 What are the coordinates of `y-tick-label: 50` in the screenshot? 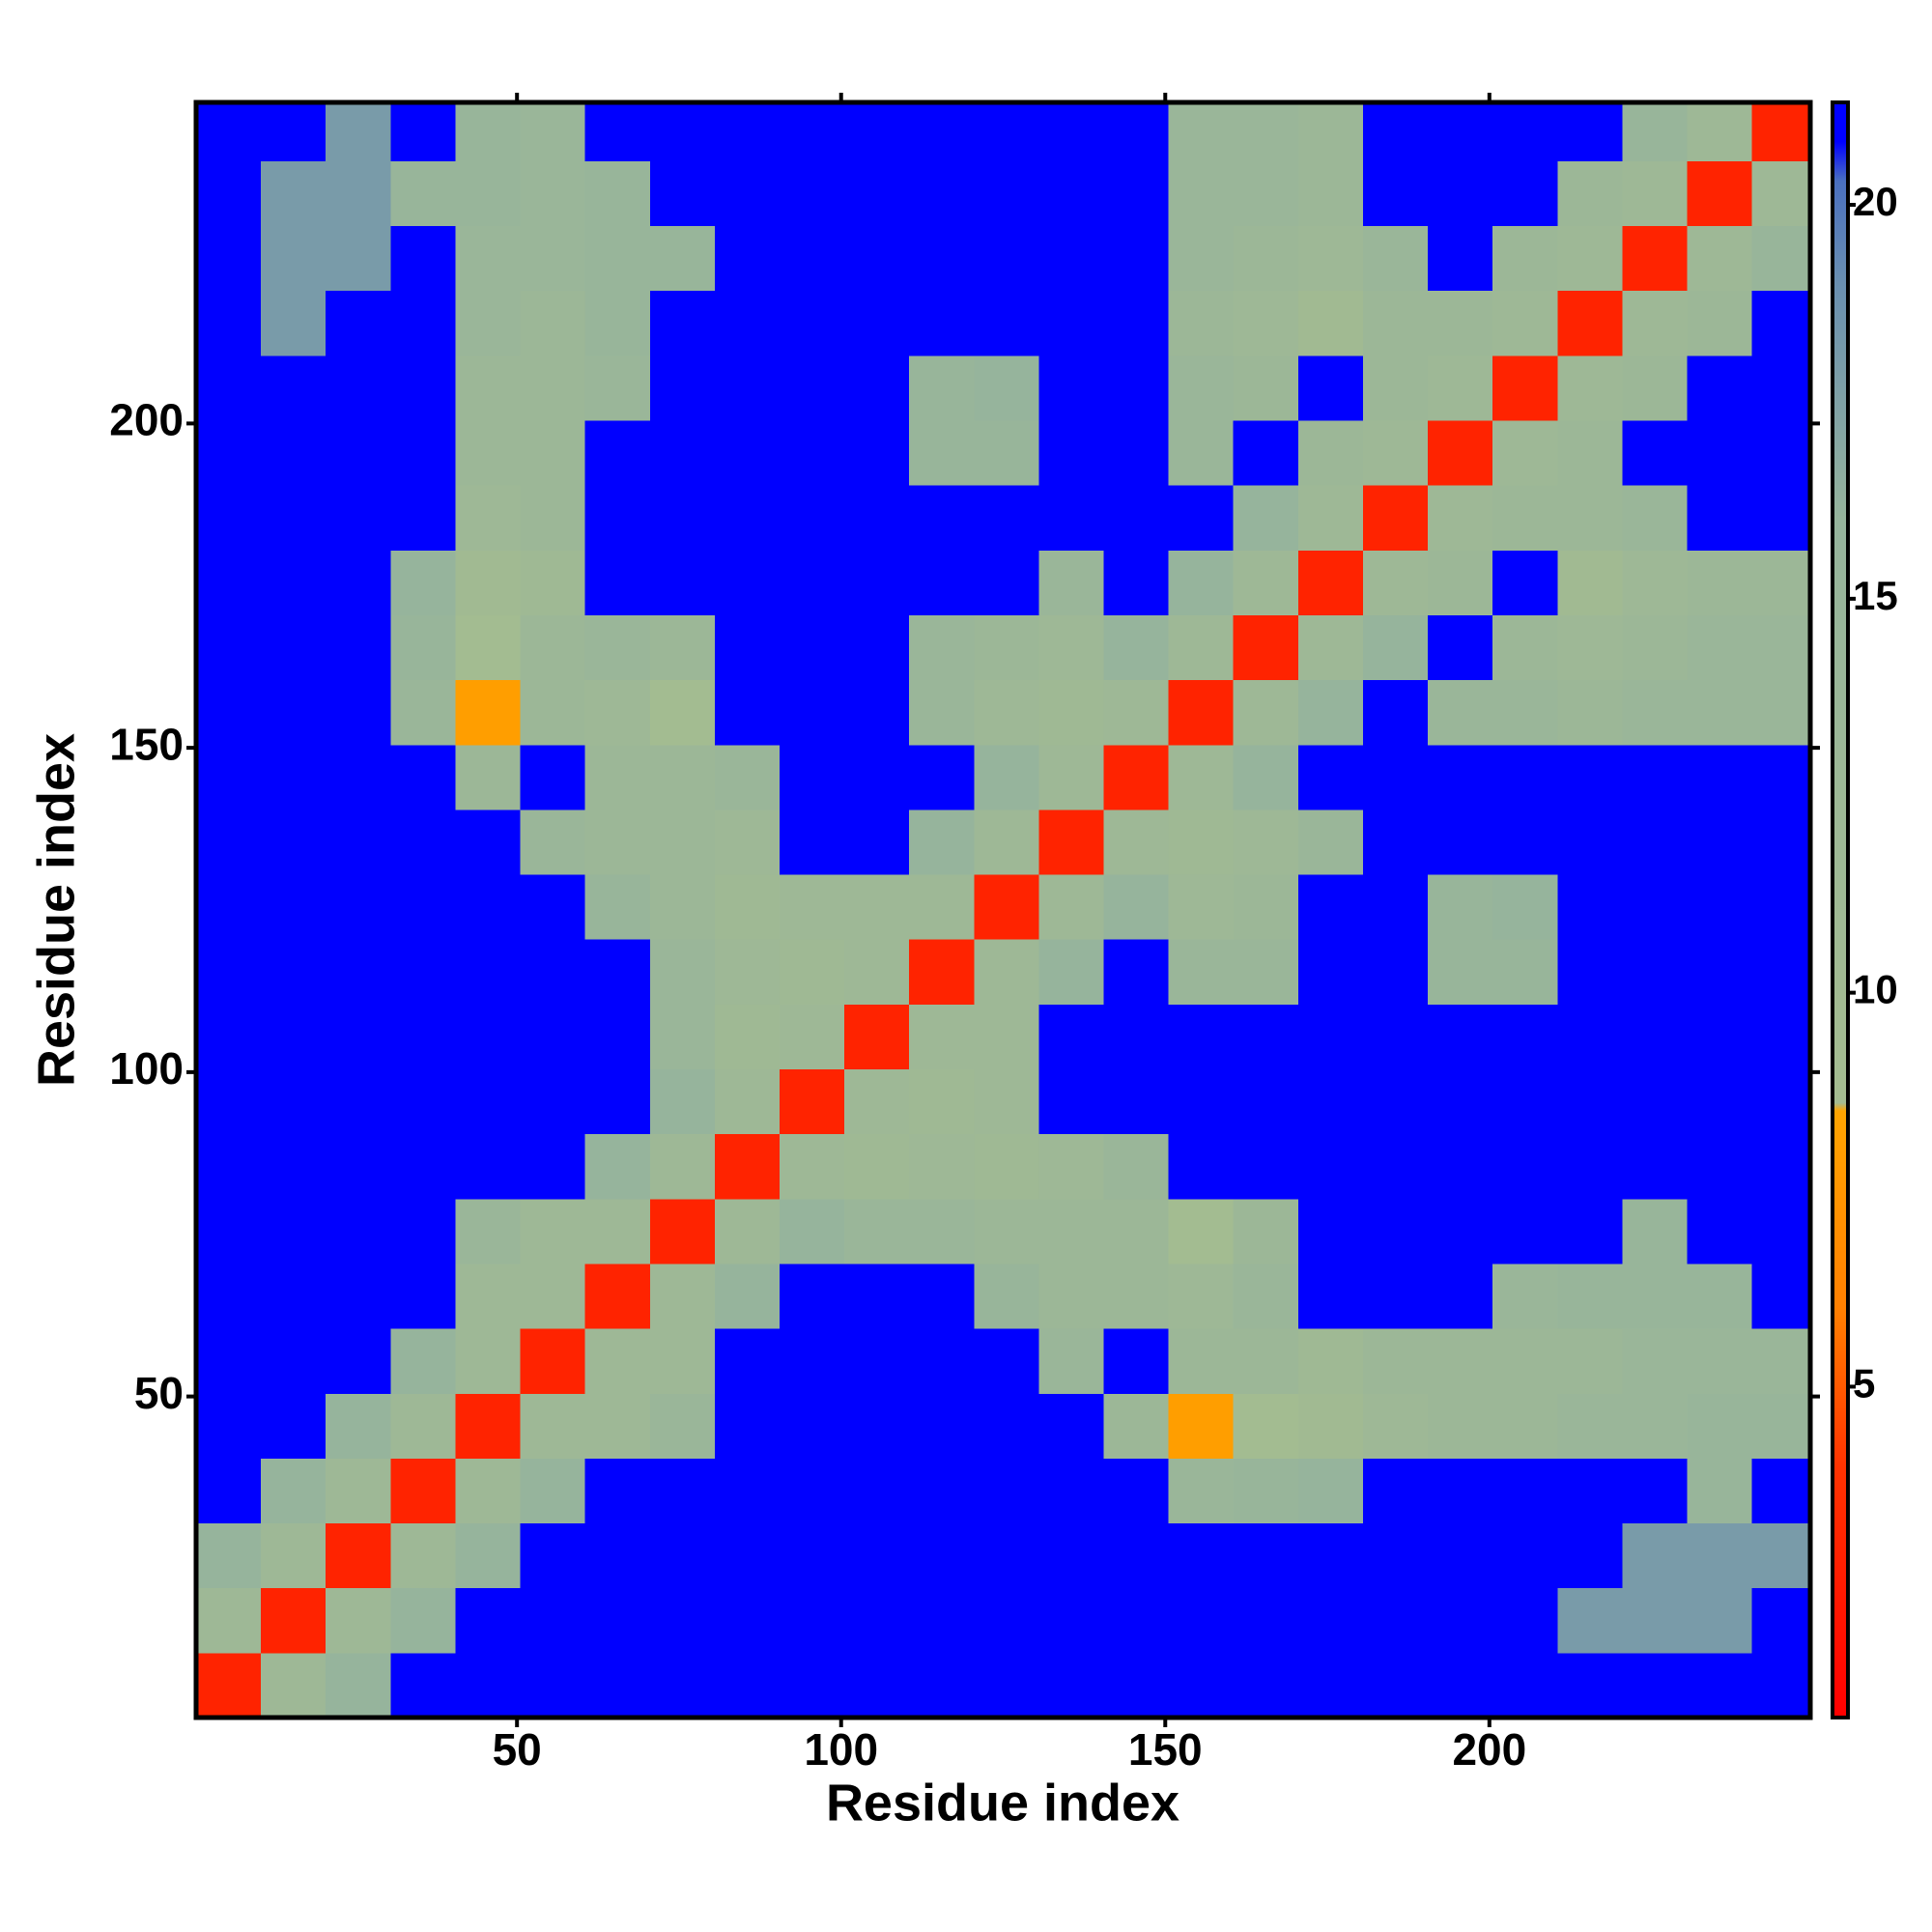 It's located at (159, 1393).